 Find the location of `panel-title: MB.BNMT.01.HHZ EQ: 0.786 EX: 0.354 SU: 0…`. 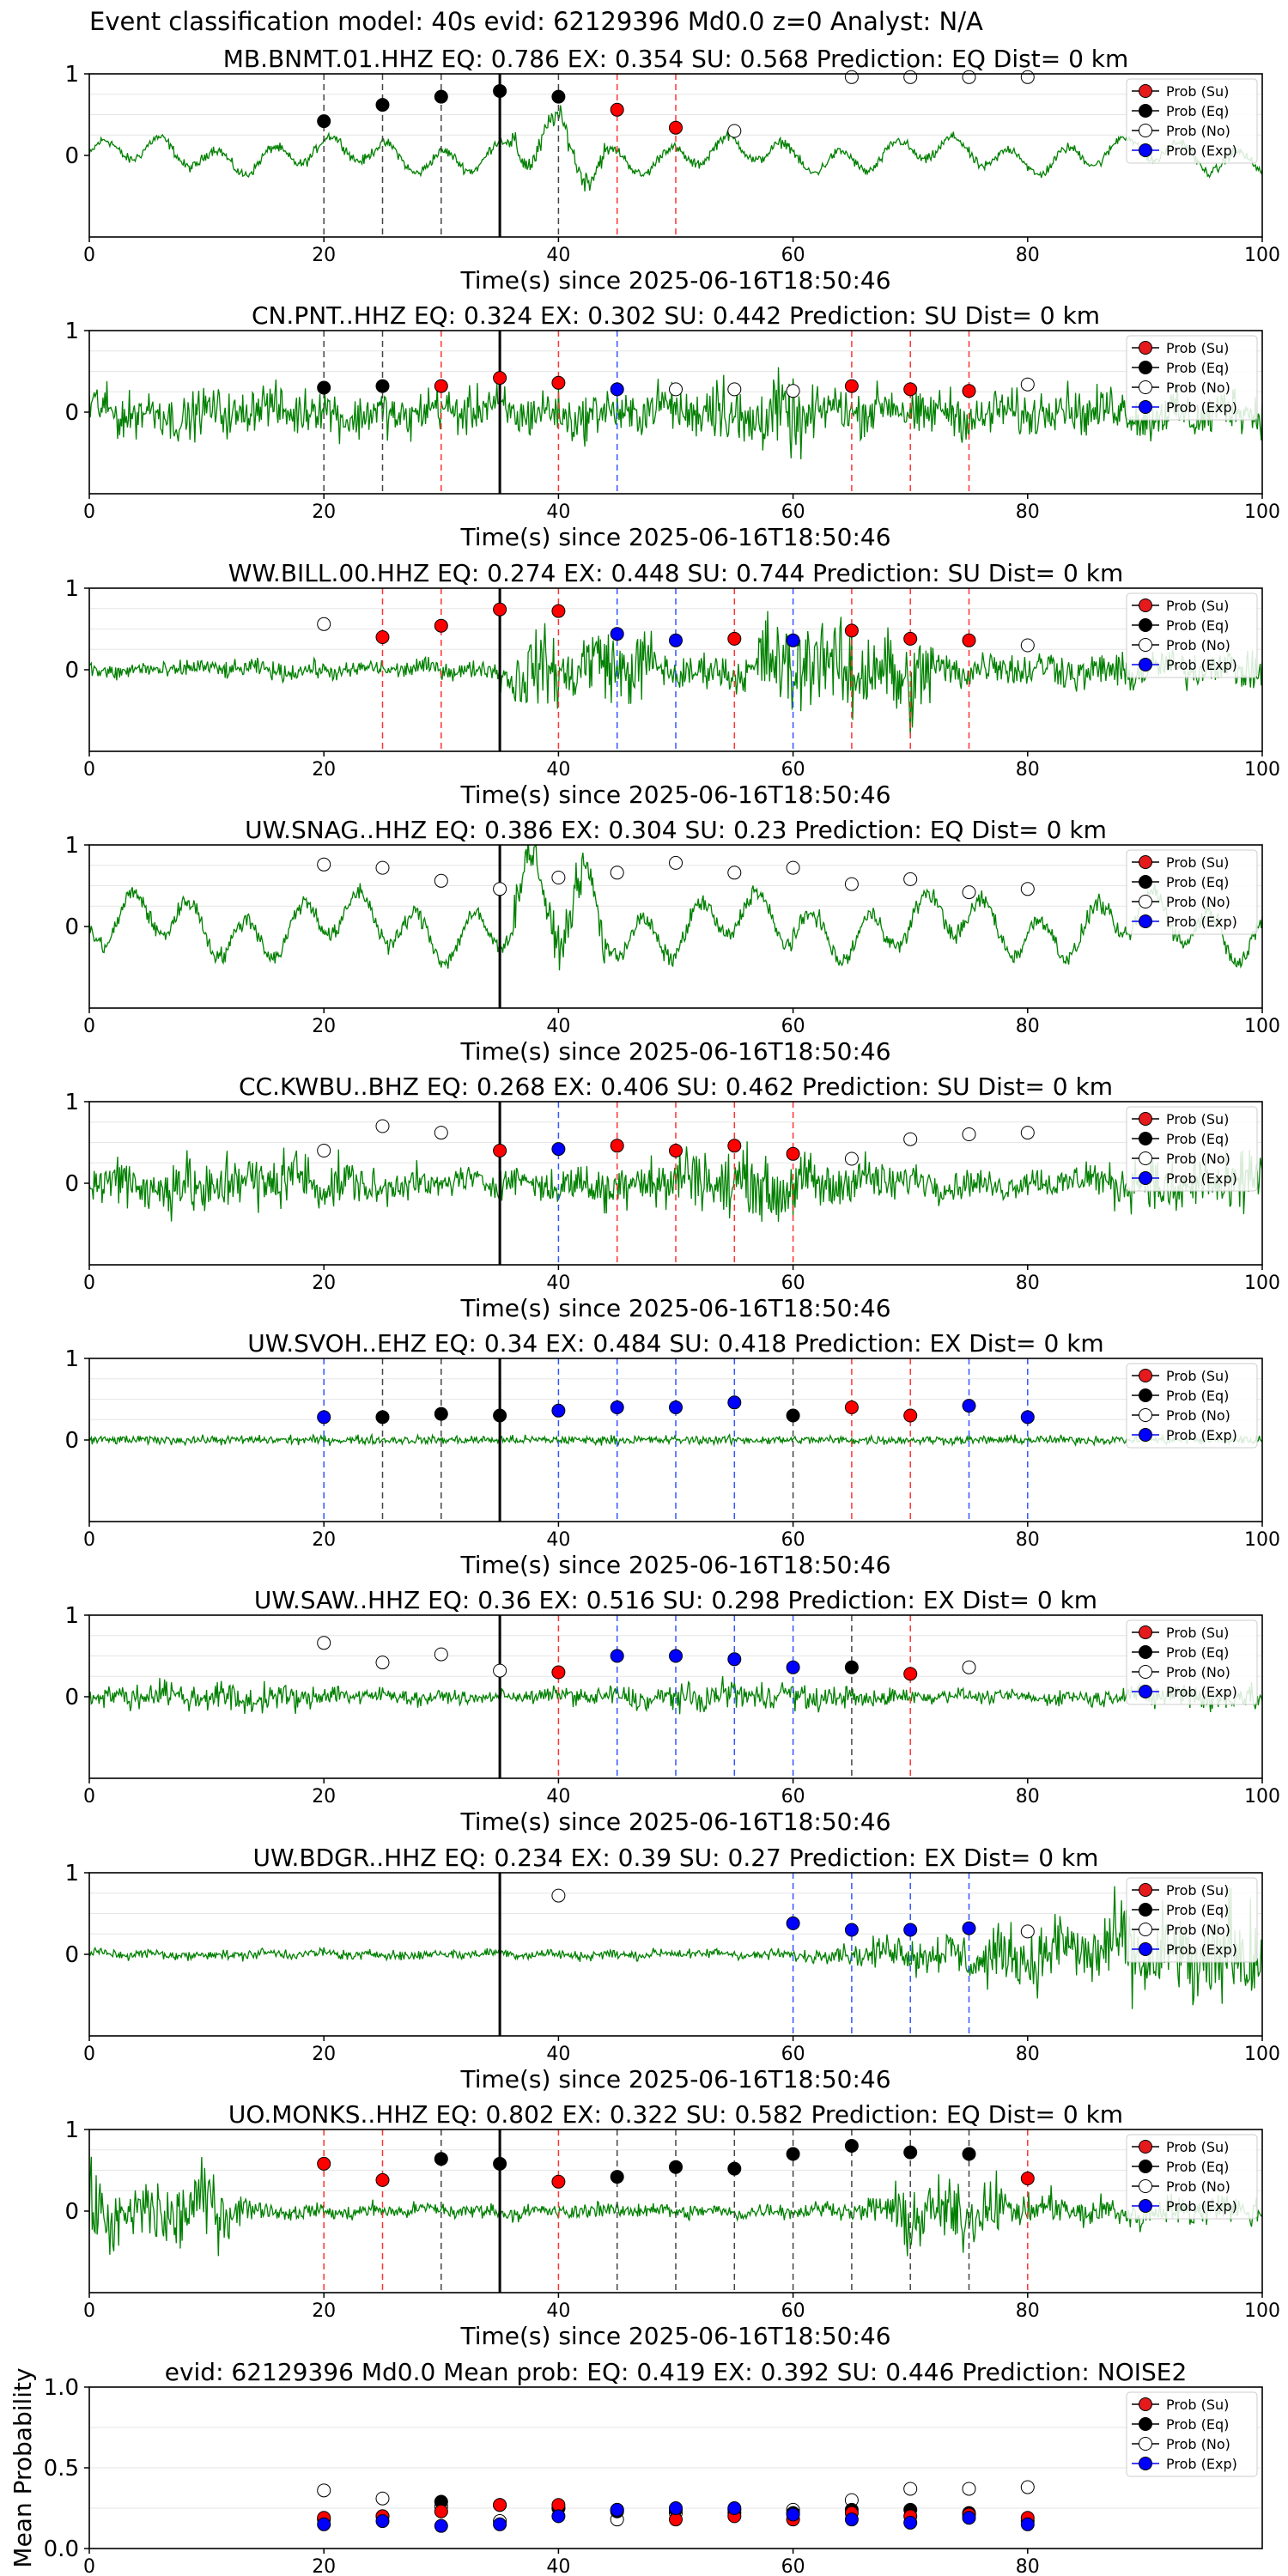

panel-title: MB.BNMT.01.HHZ EQ: 0.786 EX: 0.354 SU: 0… is located at coordinates (676, 59).